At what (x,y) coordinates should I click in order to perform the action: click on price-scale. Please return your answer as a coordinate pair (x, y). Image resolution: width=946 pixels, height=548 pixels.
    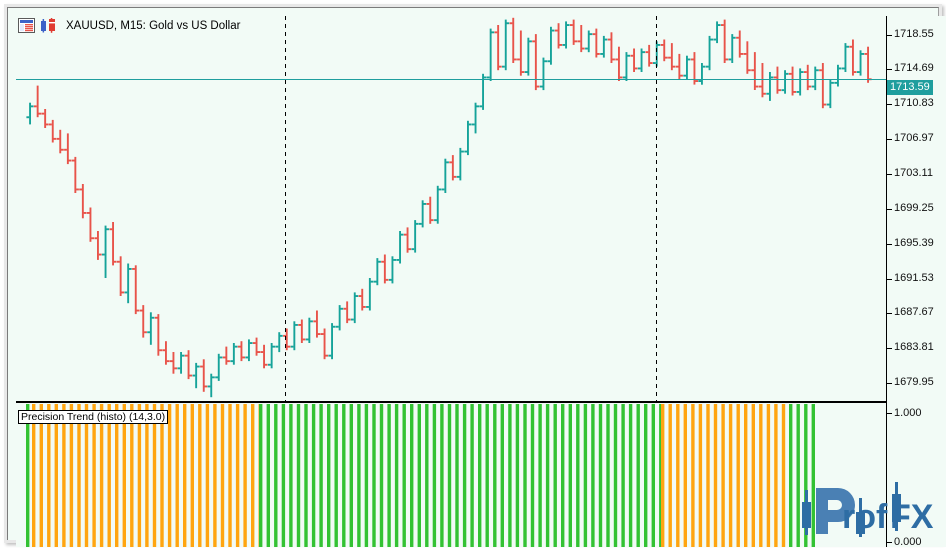
    Looking at the image, I should click on (916, 281).